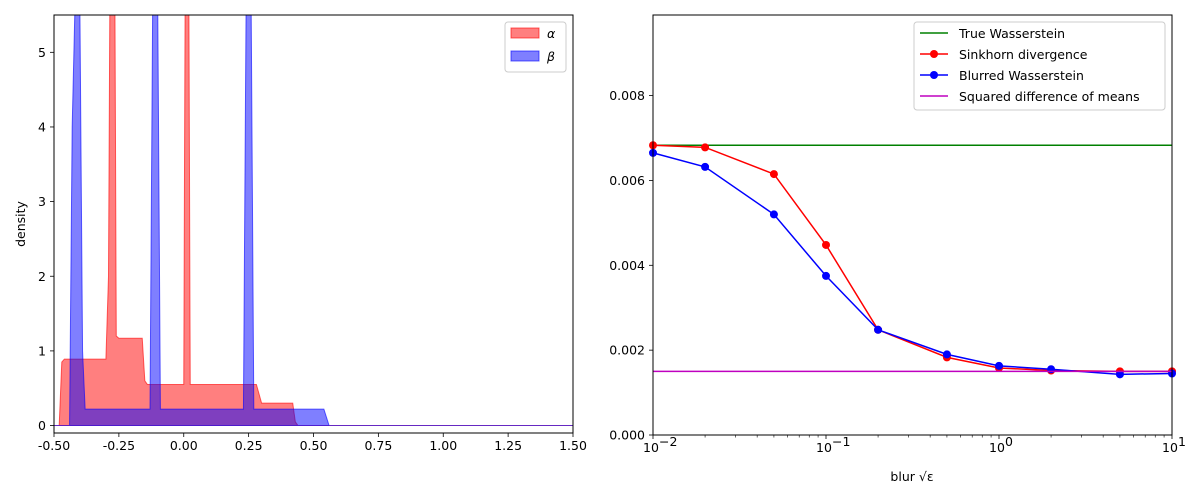 This screenshot has width=1200, height=500. I want to click on density-y-ticks: 0 1 2 3 4 5, so click(46, 239).